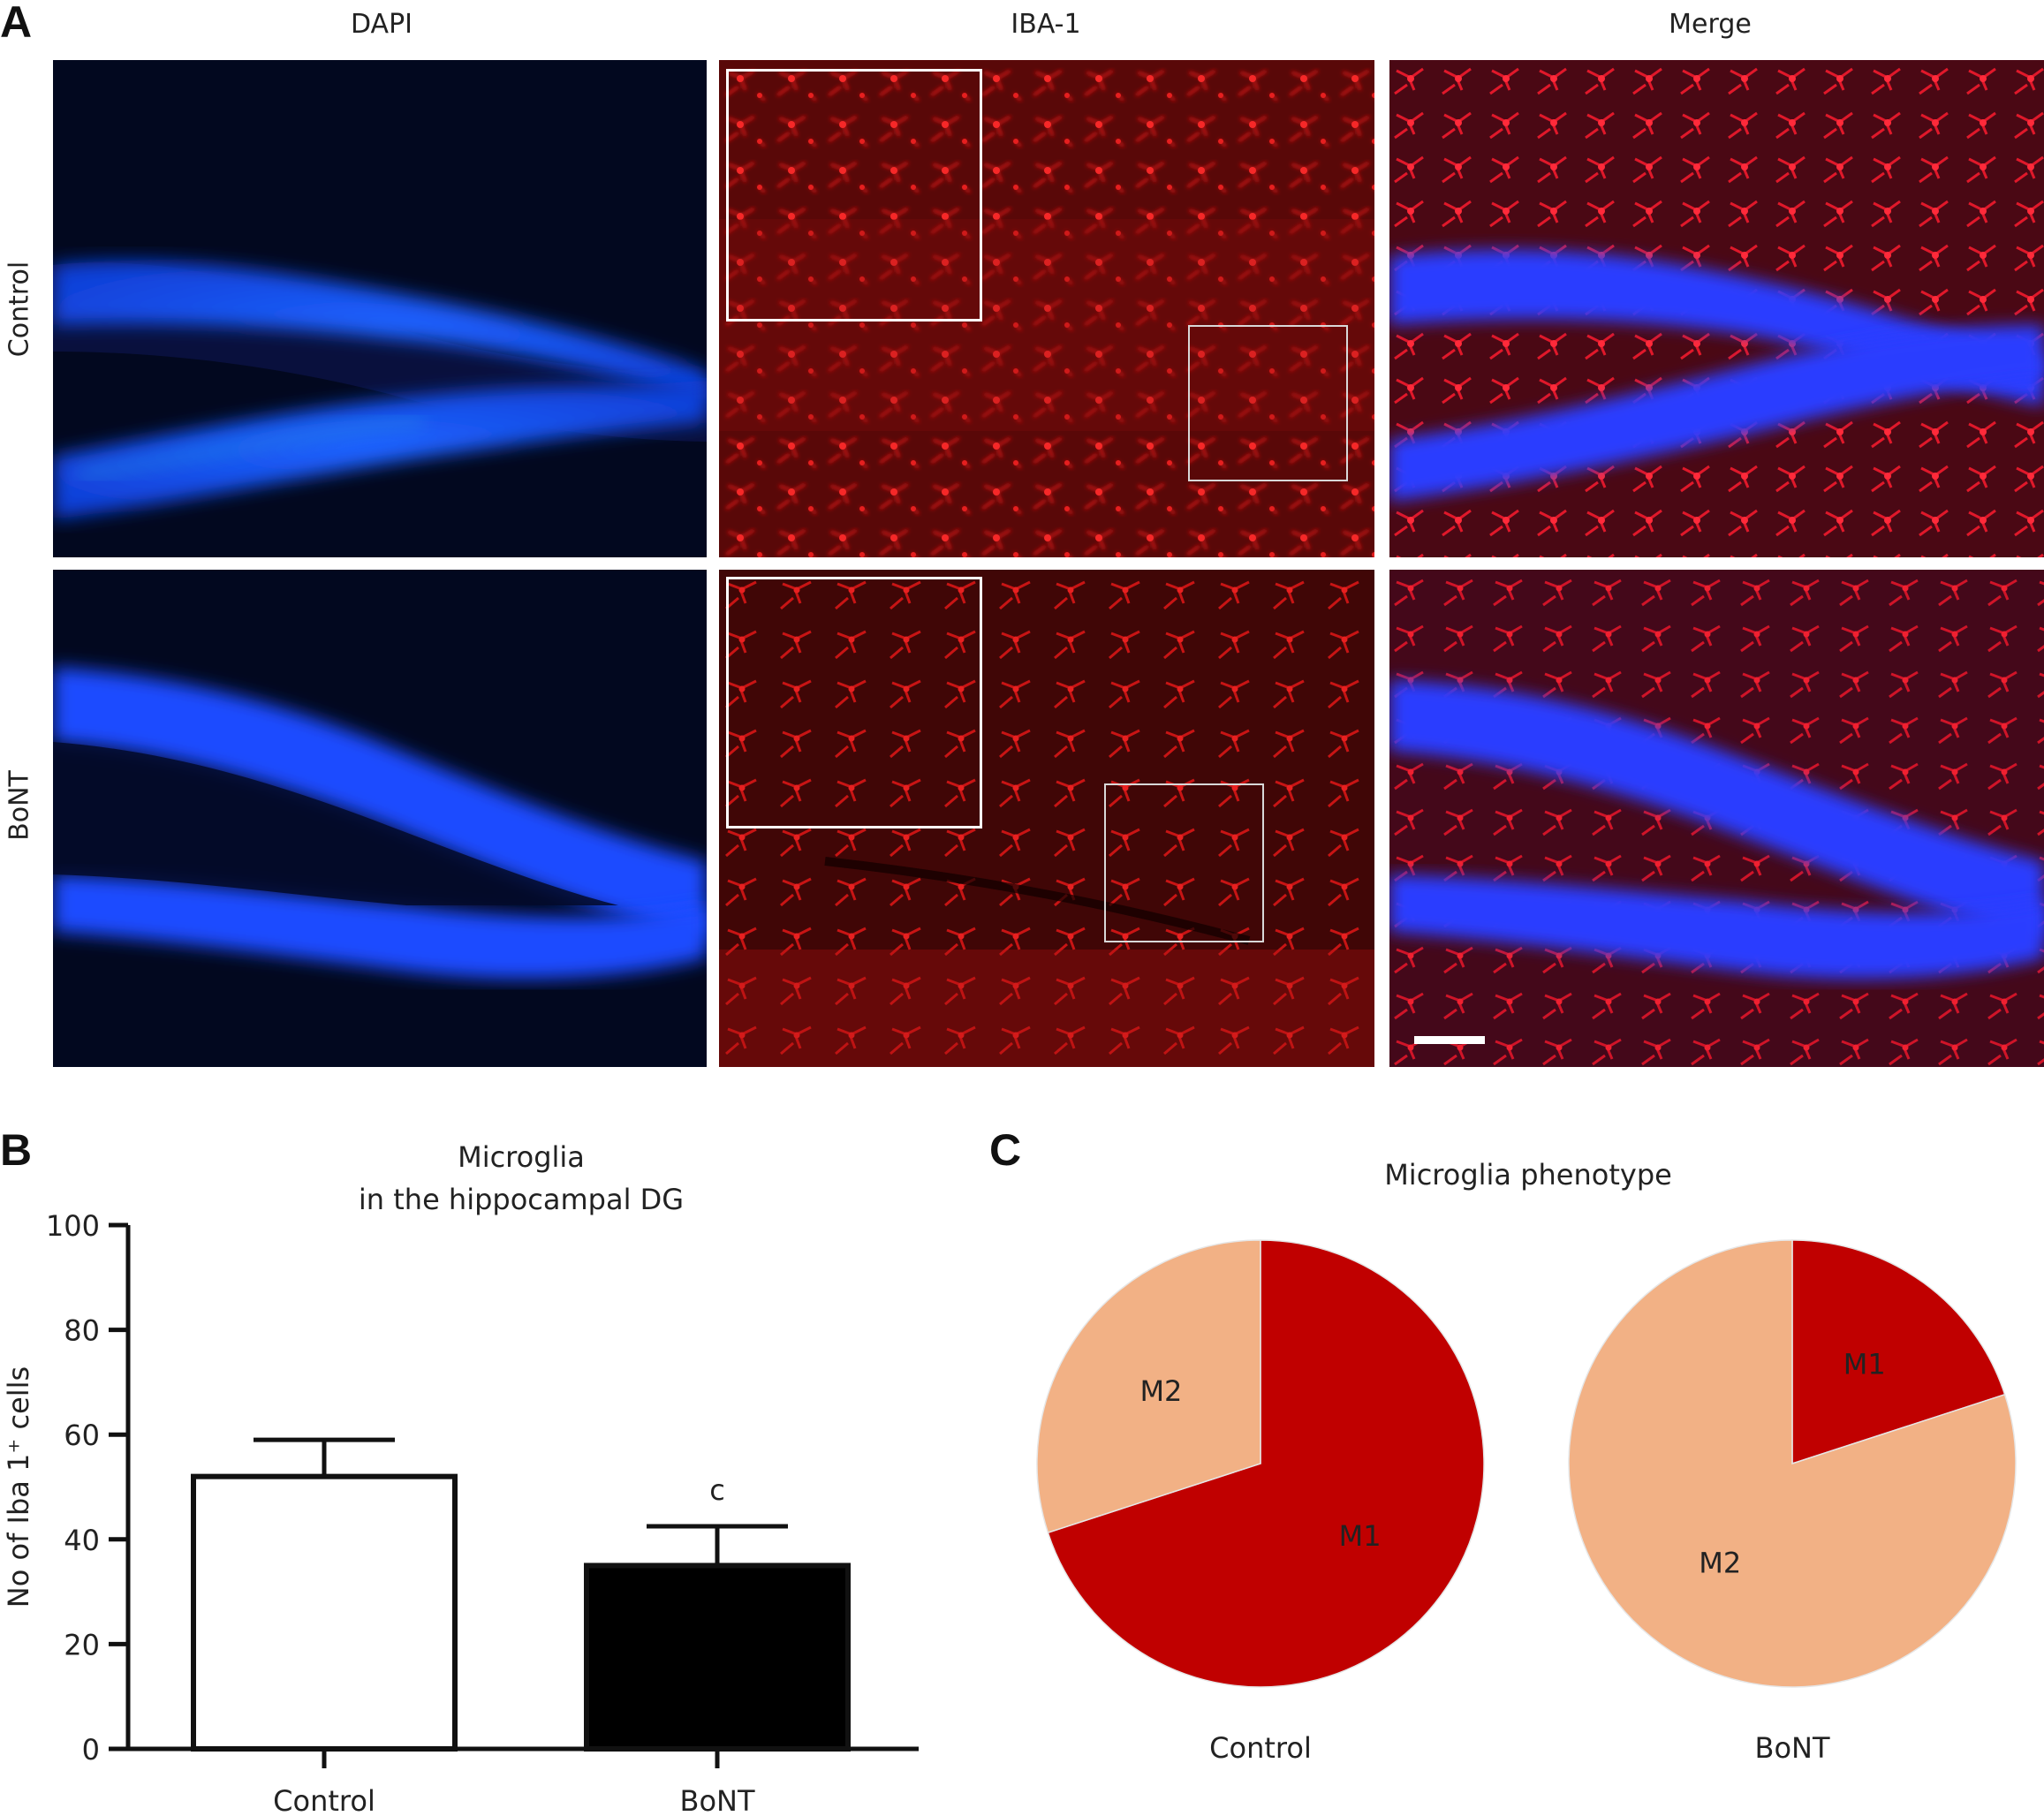  I want to click on bar-bont, so click(717, 1657).